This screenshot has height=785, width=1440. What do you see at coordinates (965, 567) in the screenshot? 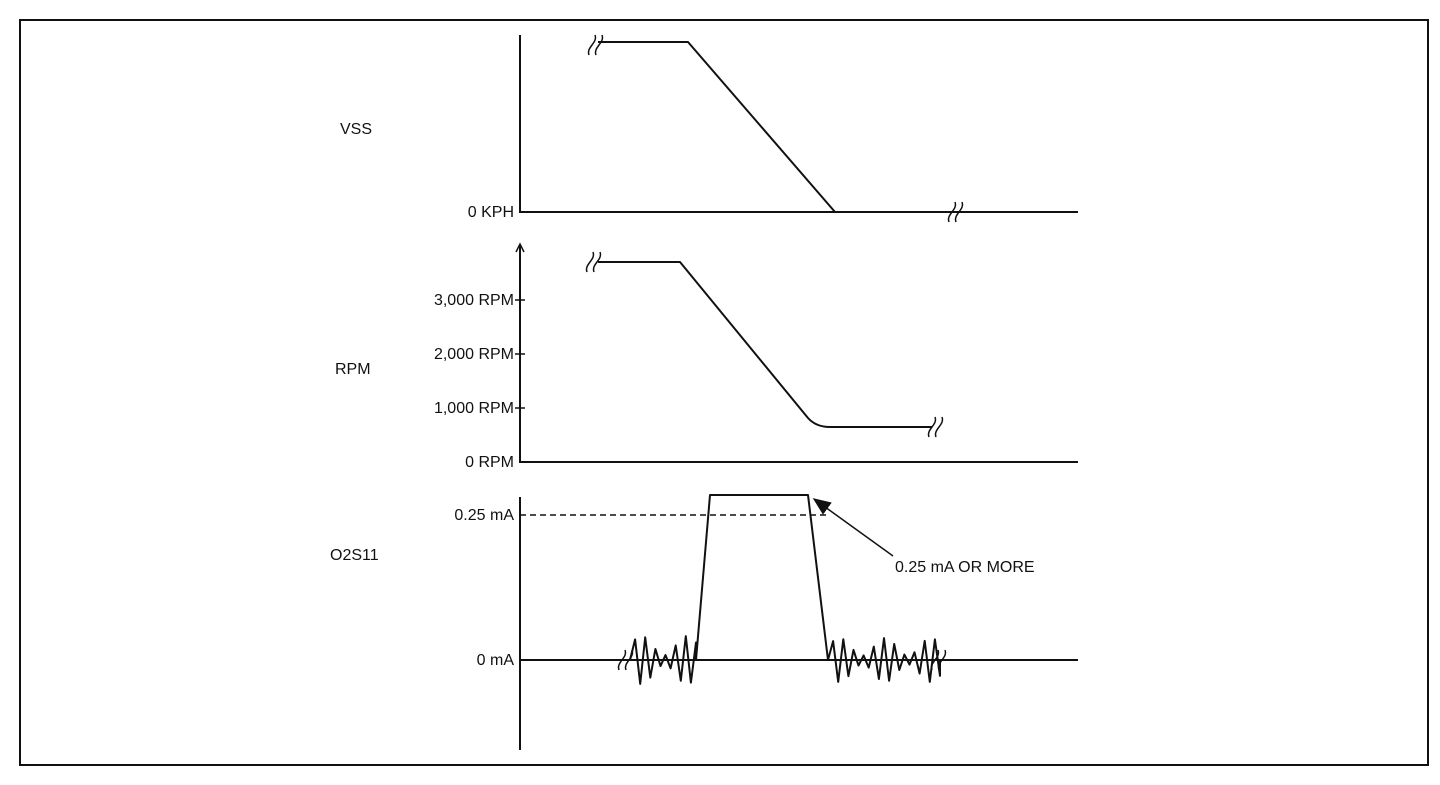
I see `annotation: 0.25 mA OR MORE` at bounding box center [965, 567].